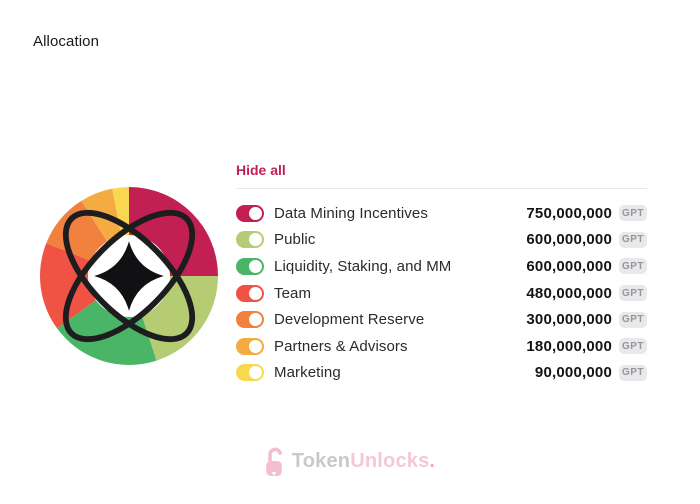 The image size is (700, 504). What do you see at coordinates (441, 319) in the screenshot?
I see `legend-row-4: Development Reserve 300,000,000 GPT` at bounding box center [441, 319].